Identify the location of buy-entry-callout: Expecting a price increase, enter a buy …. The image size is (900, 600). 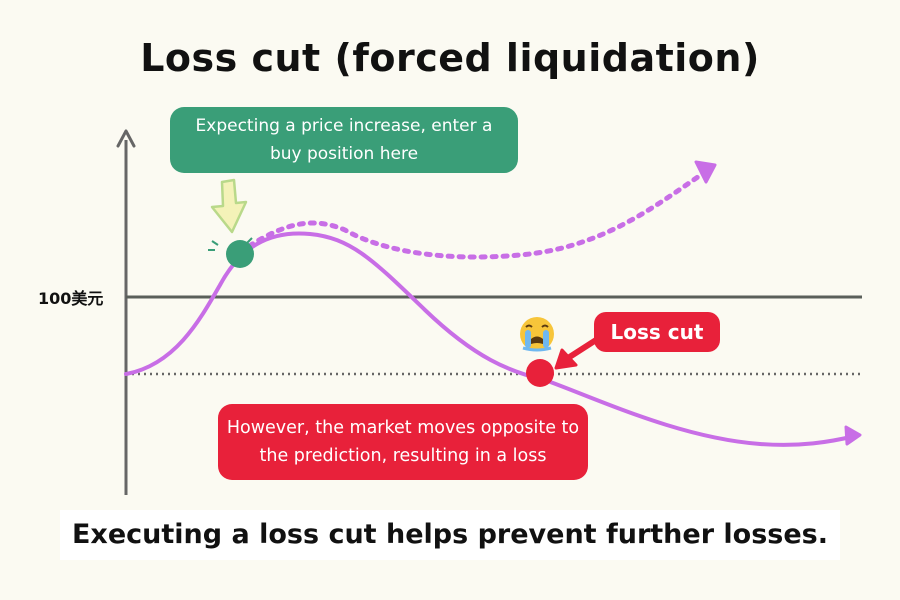
(344, 140).